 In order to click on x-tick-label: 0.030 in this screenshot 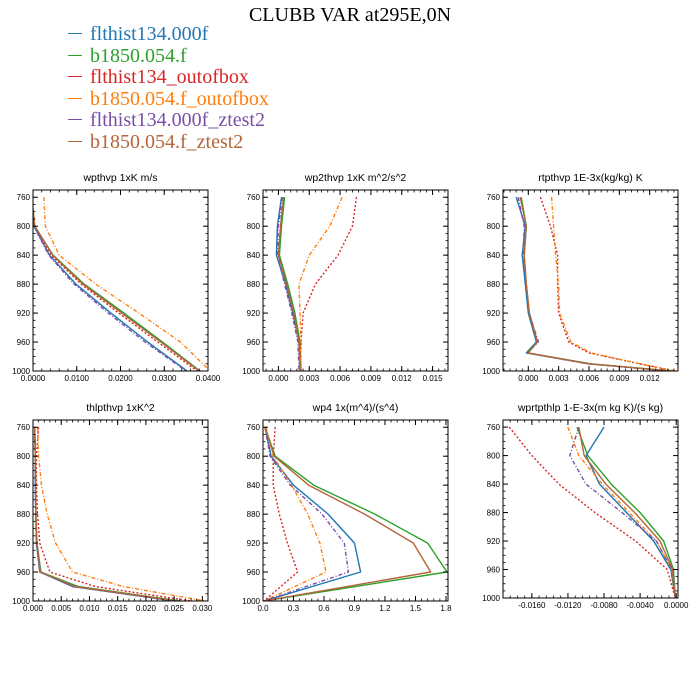, I will do `click(202, 608)`.